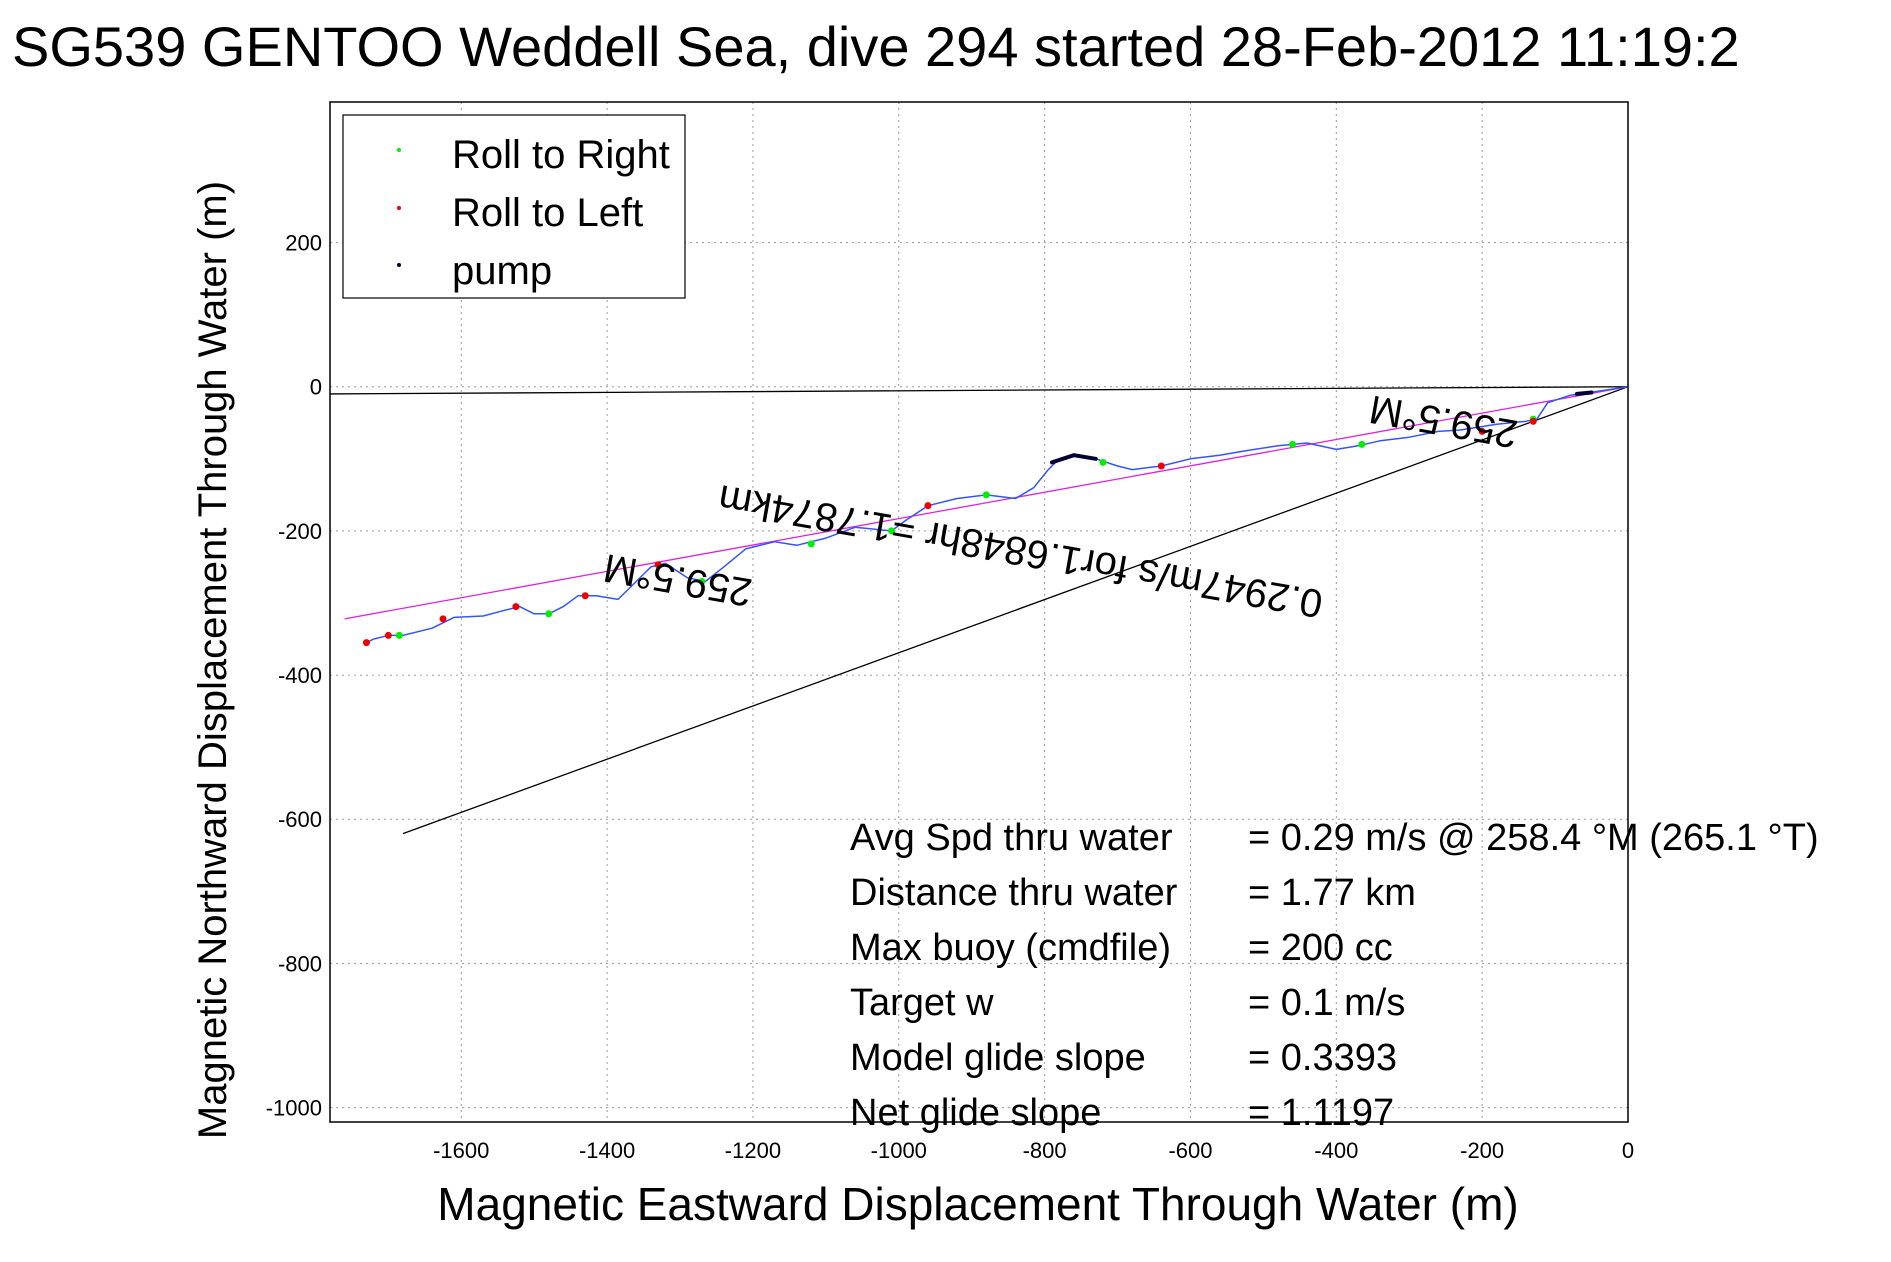 The image size is (1891, 1262). Describe the element at coordinates (300, 675) in the screenshot. I see `y-tick-label: -400` at that location.